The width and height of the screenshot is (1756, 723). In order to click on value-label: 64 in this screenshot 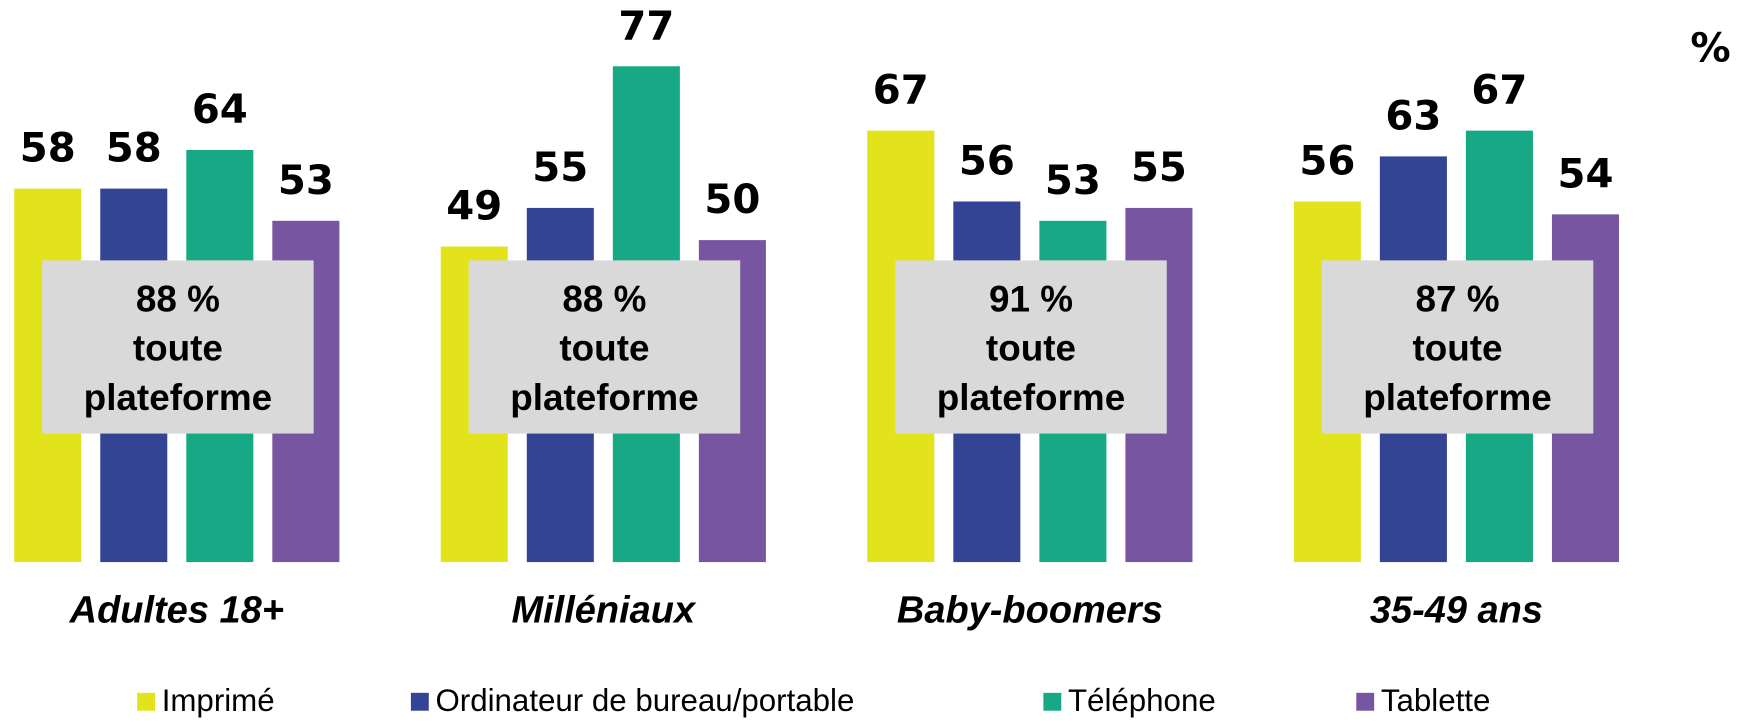, I will do `click(220, 110)`.